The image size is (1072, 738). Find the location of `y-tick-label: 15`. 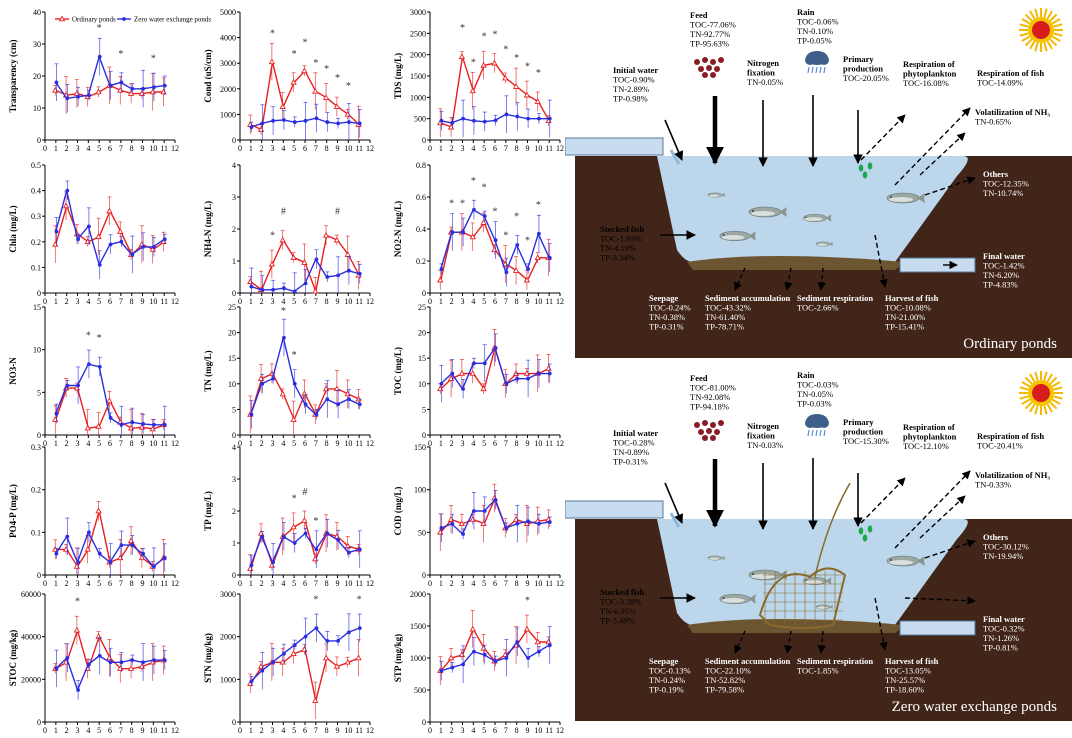

y-tick-label: 15 is located at coordinates (37, 307).